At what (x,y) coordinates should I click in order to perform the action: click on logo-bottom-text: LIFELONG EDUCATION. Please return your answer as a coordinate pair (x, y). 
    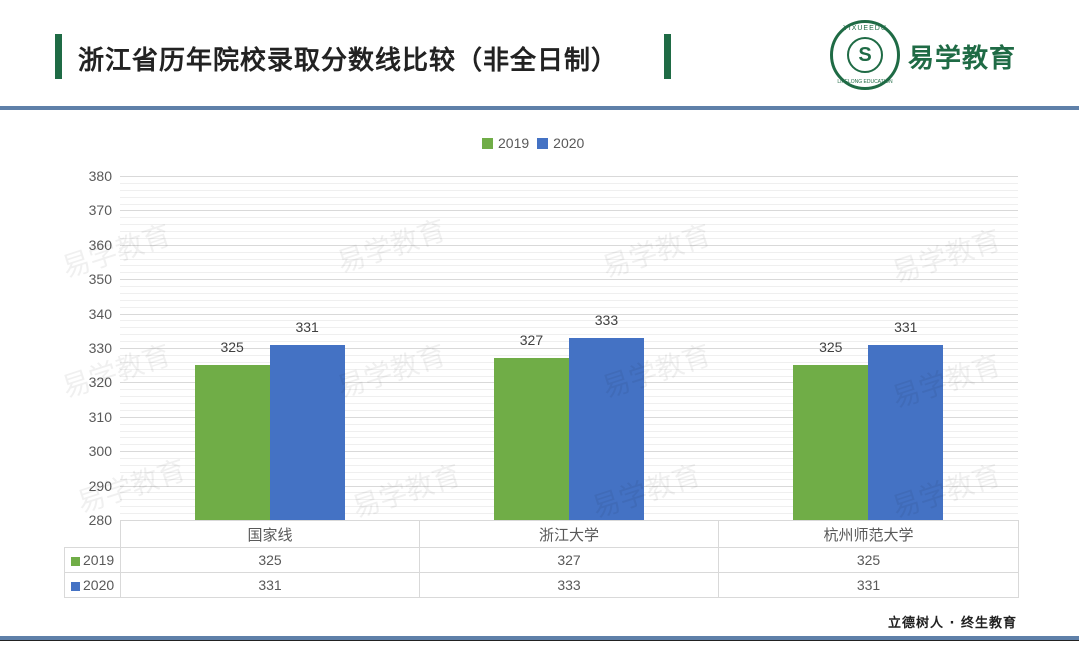
    Looking at the image, I should click on (865, 82).